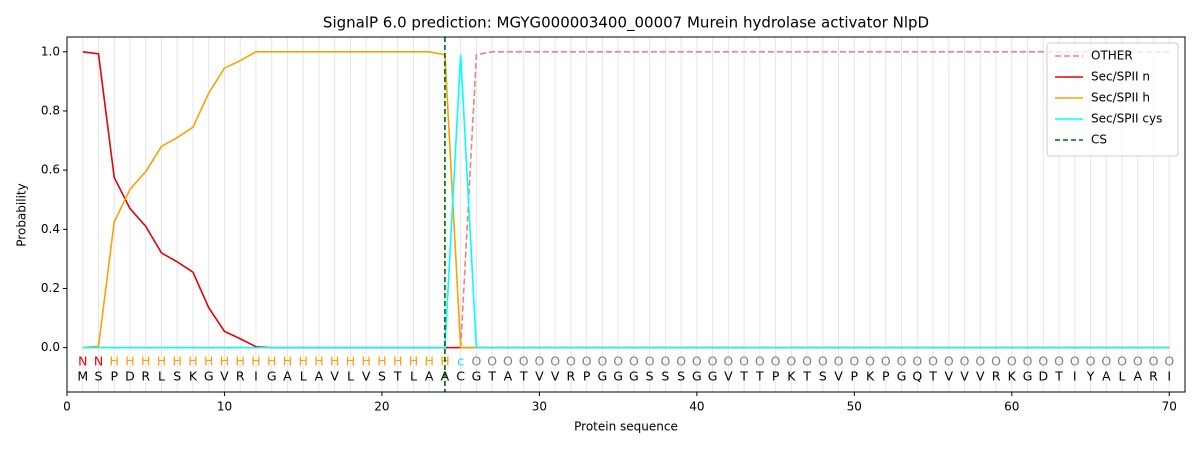 The image size is (1200, 450). I want to click on residue: Q, so click(917, 376).